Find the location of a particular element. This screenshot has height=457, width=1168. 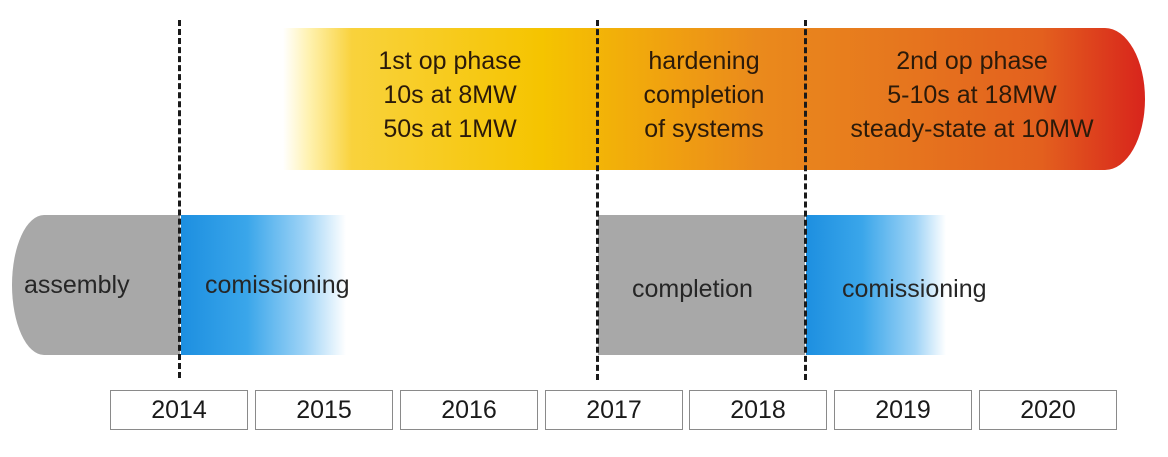

year-2020: 2020 is located at coordinates (1048, 410).